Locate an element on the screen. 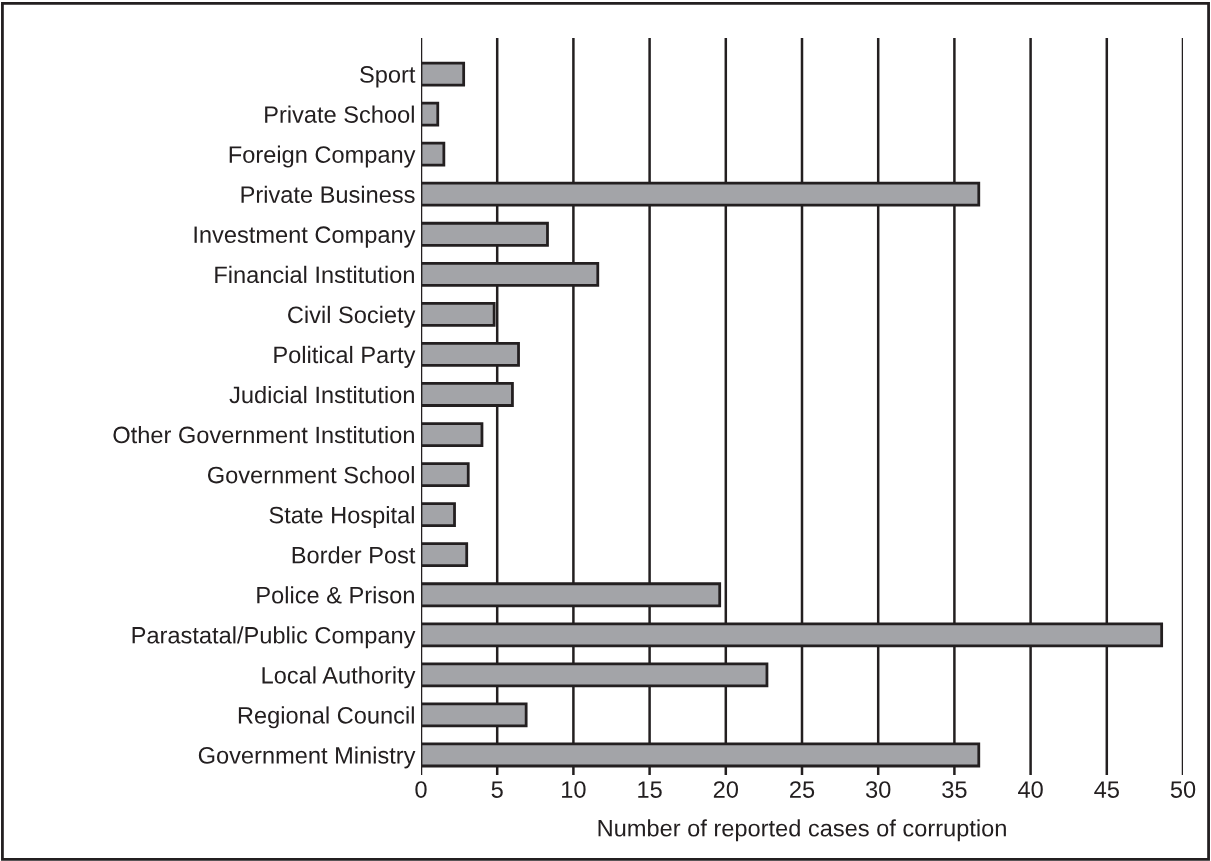 Image resolution: width=1211 pixels, height=861 pixels. y-tick-label: Private School is located at coordinates (339, 114).